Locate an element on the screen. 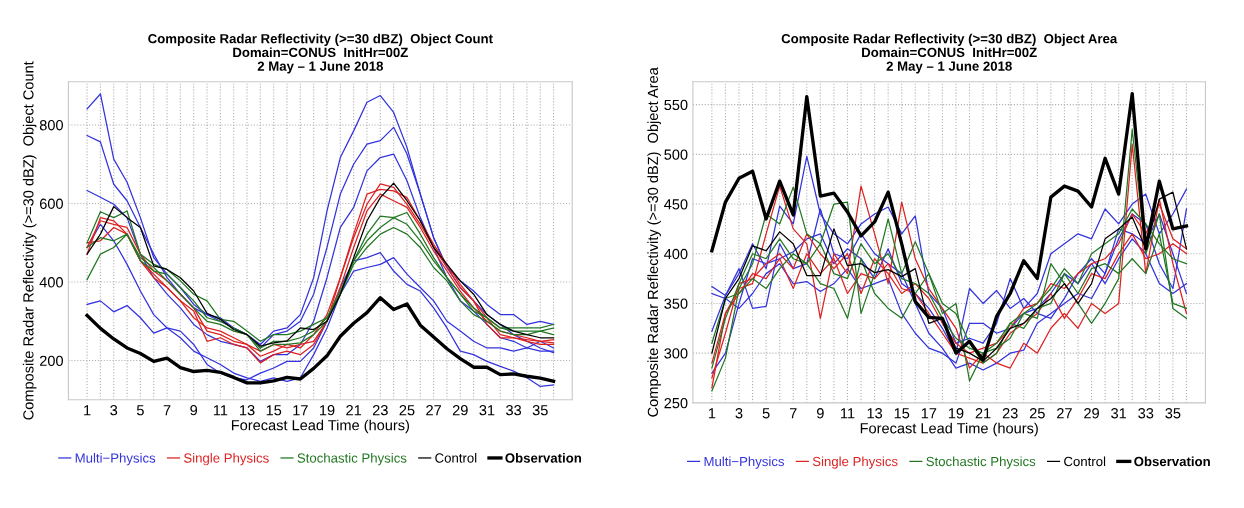 This screenshot has width=1244, height=508. y-tick-label: 450 is located at coordinates (676, 204).